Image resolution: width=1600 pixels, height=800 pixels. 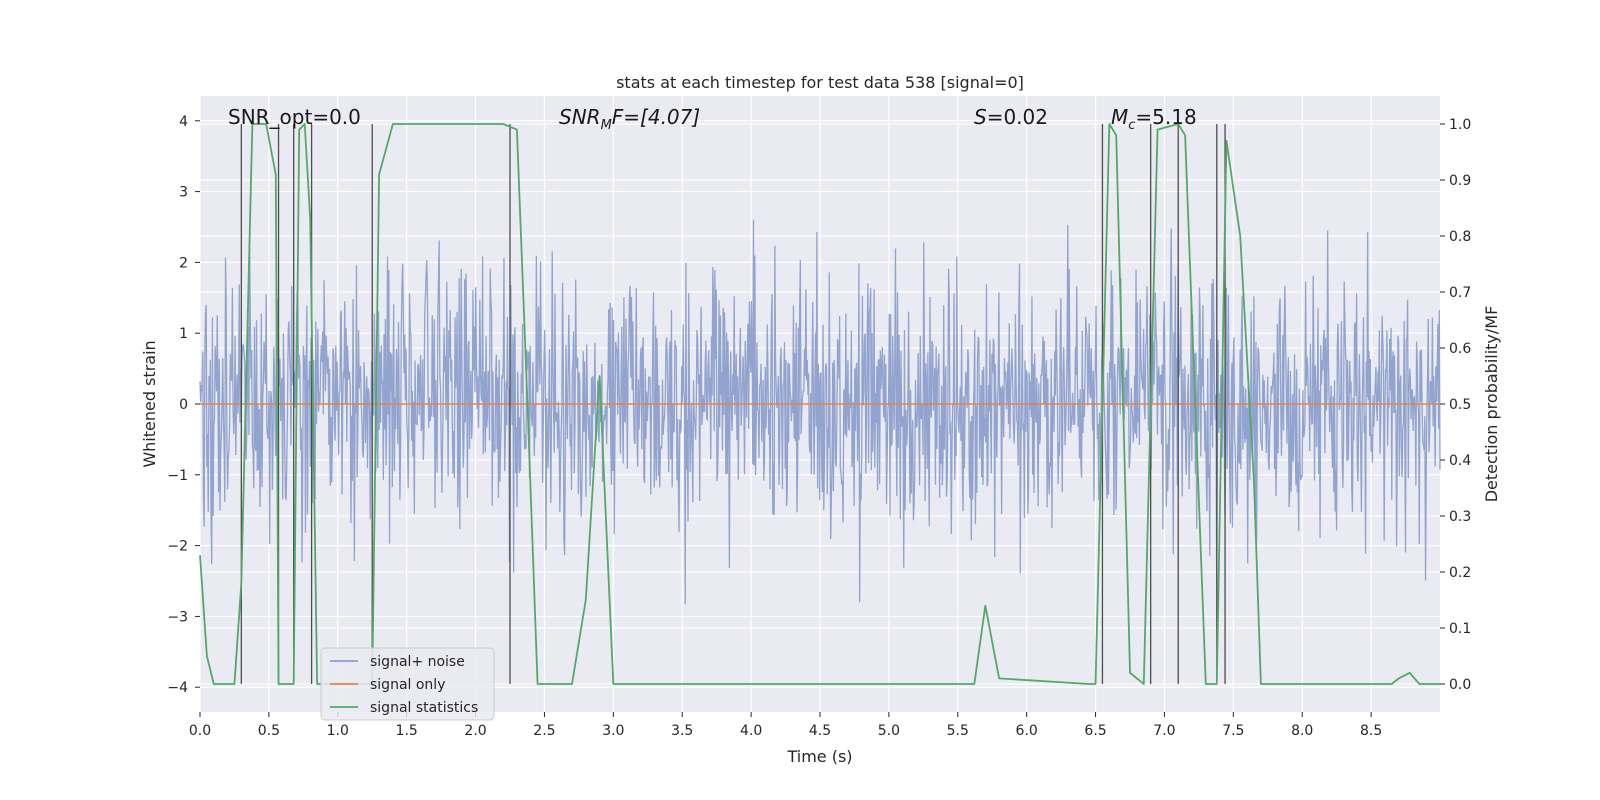 What do you see at coordinates (1460, 349) in the screenshot?
I see `y-tick-label-right: 0.6` at bounding box center [1460, 349].